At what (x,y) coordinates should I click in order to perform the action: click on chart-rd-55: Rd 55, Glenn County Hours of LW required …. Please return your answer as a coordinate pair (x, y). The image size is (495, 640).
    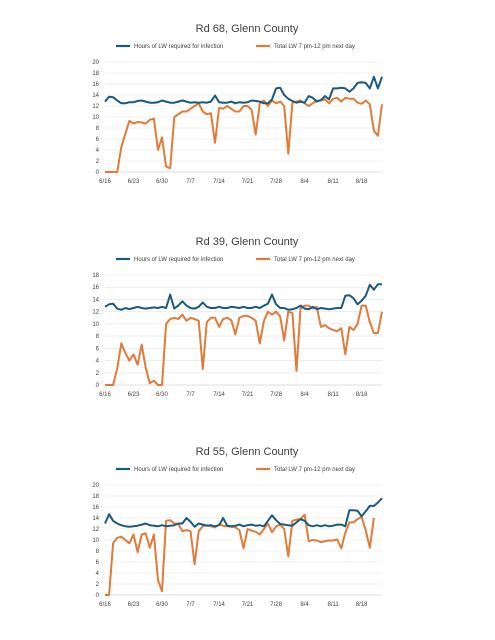
    Looking at the image, I should click on (237, 527).